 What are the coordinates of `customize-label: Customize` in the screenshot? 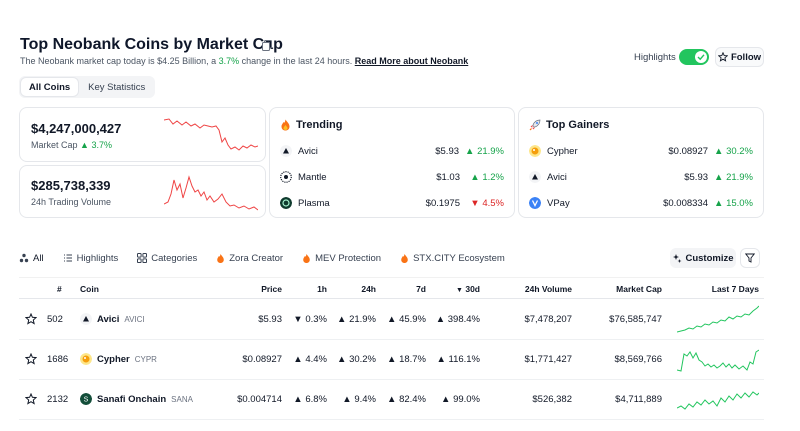 It's located at (709, 258).